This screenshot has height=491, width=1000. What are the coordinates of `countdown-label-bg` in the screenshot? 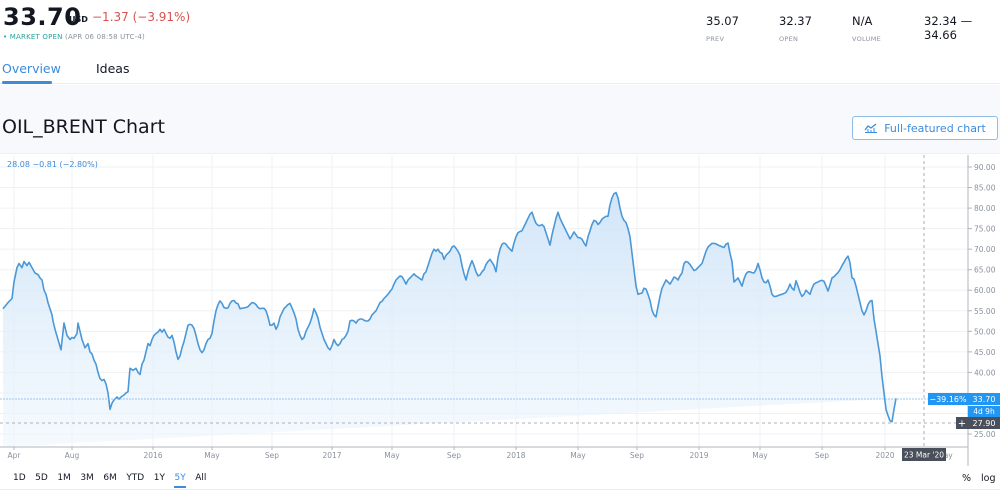 It's located at (984, 411).